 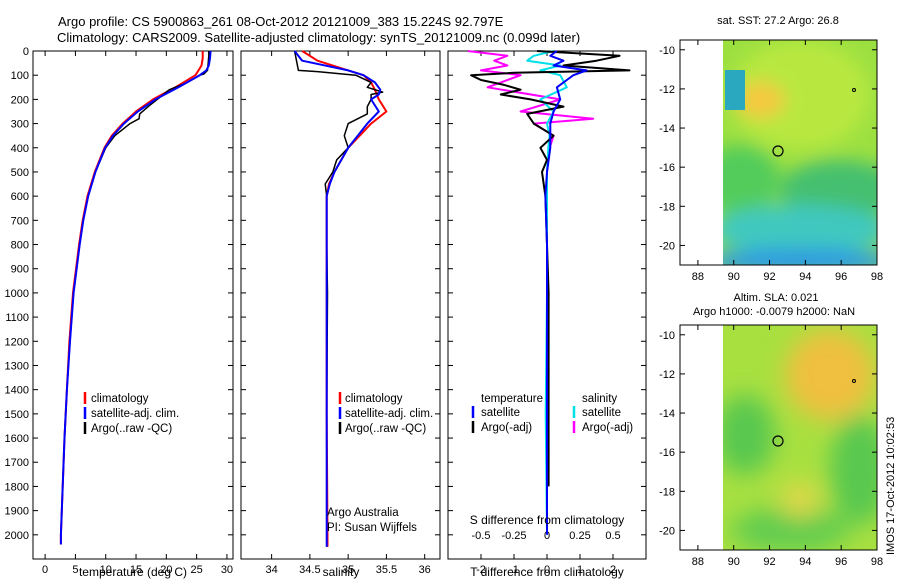 I want to click on salinity-series, so click(x=340, y=298).